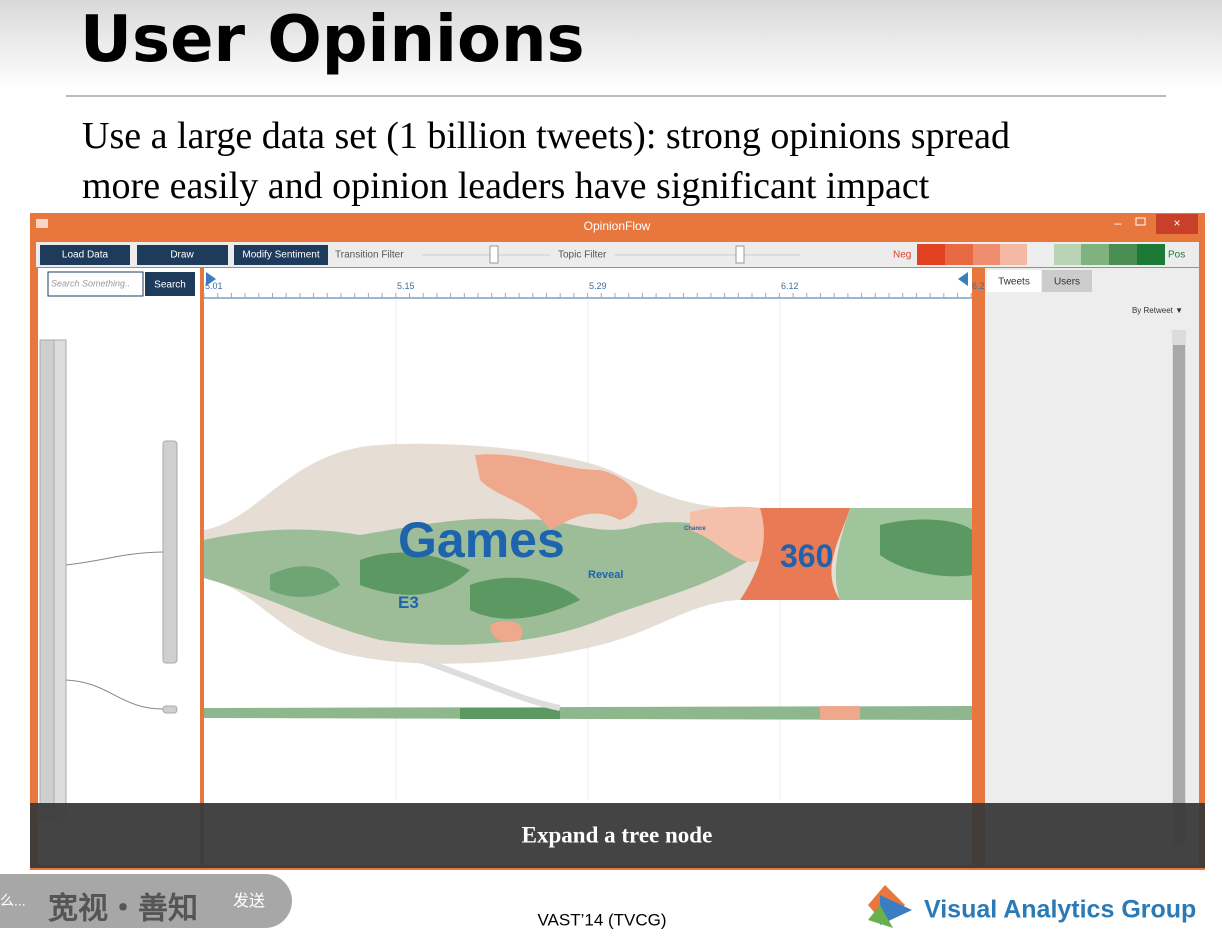  Describe the element at coordinates (332, 40) in the screenshot. I see `slide-title: User Opinions` at that location.